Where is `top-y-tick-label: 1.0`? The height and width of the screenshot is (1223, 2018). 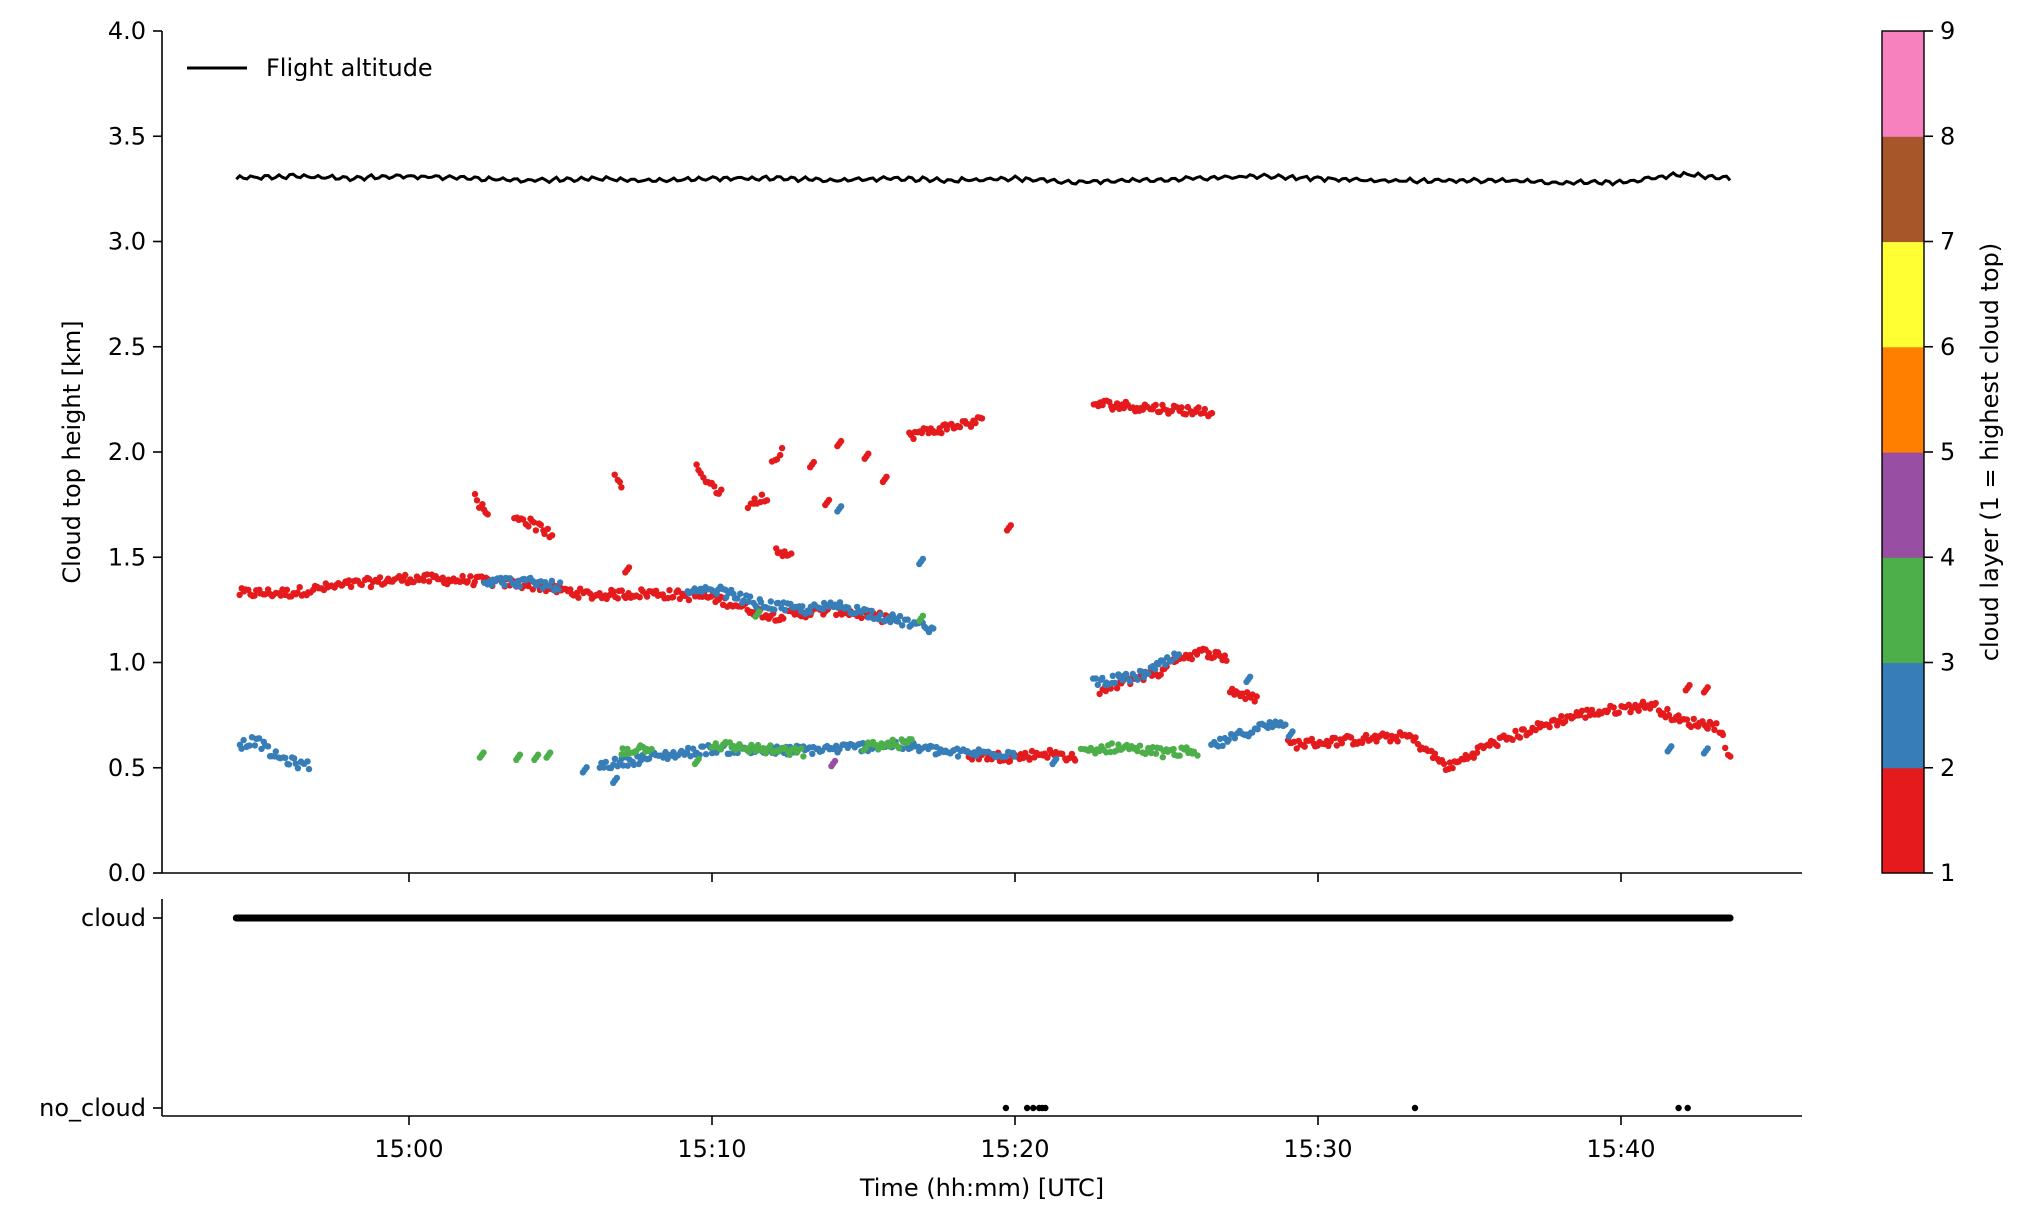
top-y-tick-label: 1.0 is located at coordinates (127, 663).